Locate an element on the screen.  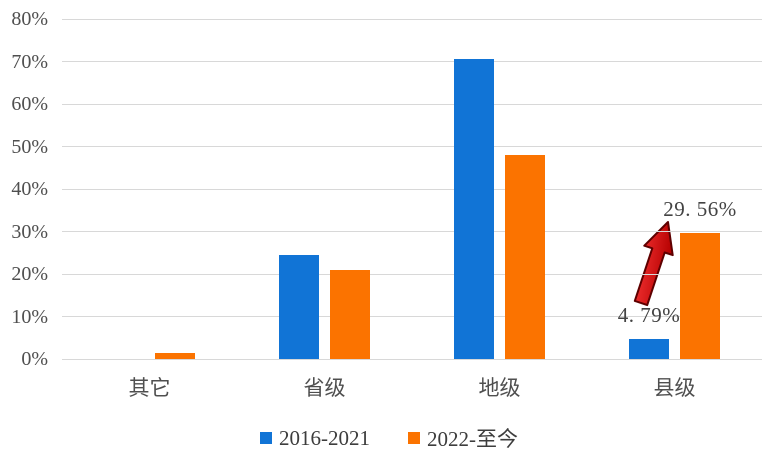
y-axis-tick-label: 60% is located at coordinates (29, 104).